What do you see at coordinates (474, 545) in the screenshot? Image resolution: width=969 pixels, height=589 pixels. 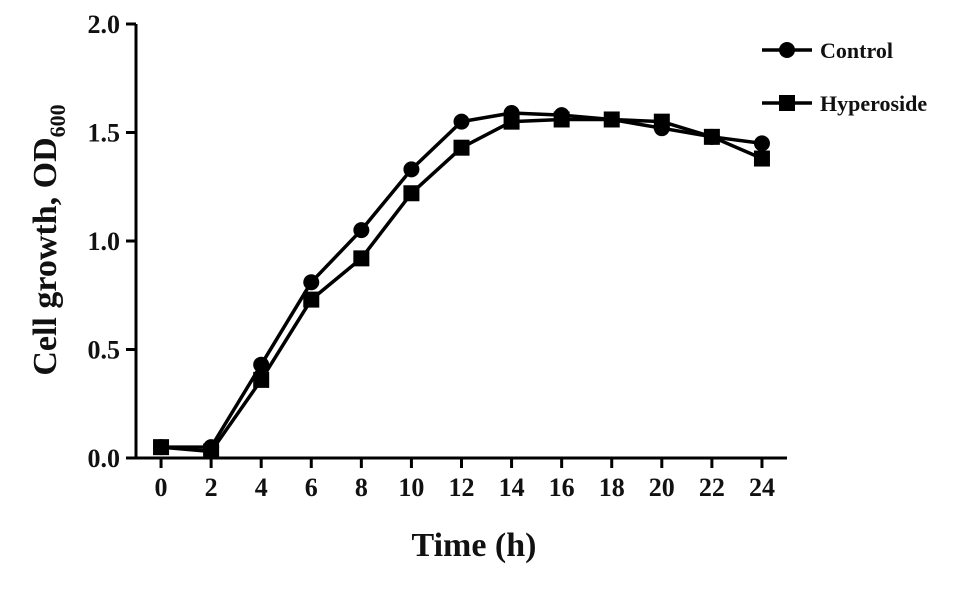 I see `x-axis-title: Time (h)` at bounding box center [474, 545].